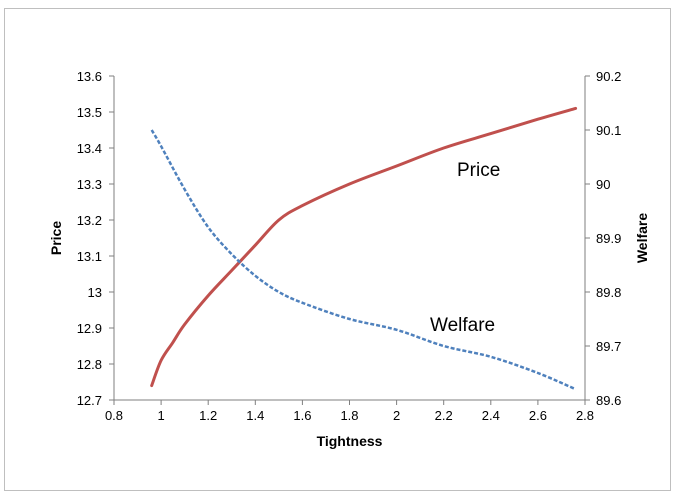  Describe the element at coordinates (491, 415) in the screenshot. I see `x-tick-label: 2.4` at that location.